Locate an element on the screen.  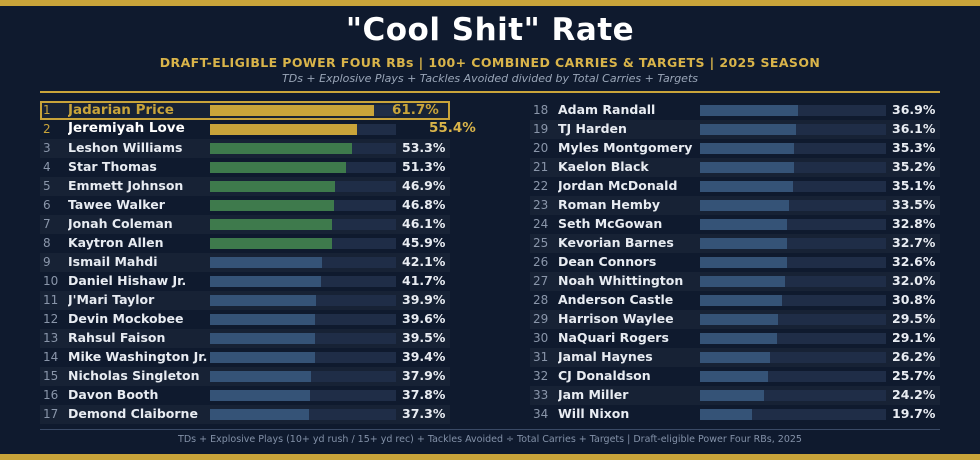
rank-number: 22 is located at coordinates (541, 186).